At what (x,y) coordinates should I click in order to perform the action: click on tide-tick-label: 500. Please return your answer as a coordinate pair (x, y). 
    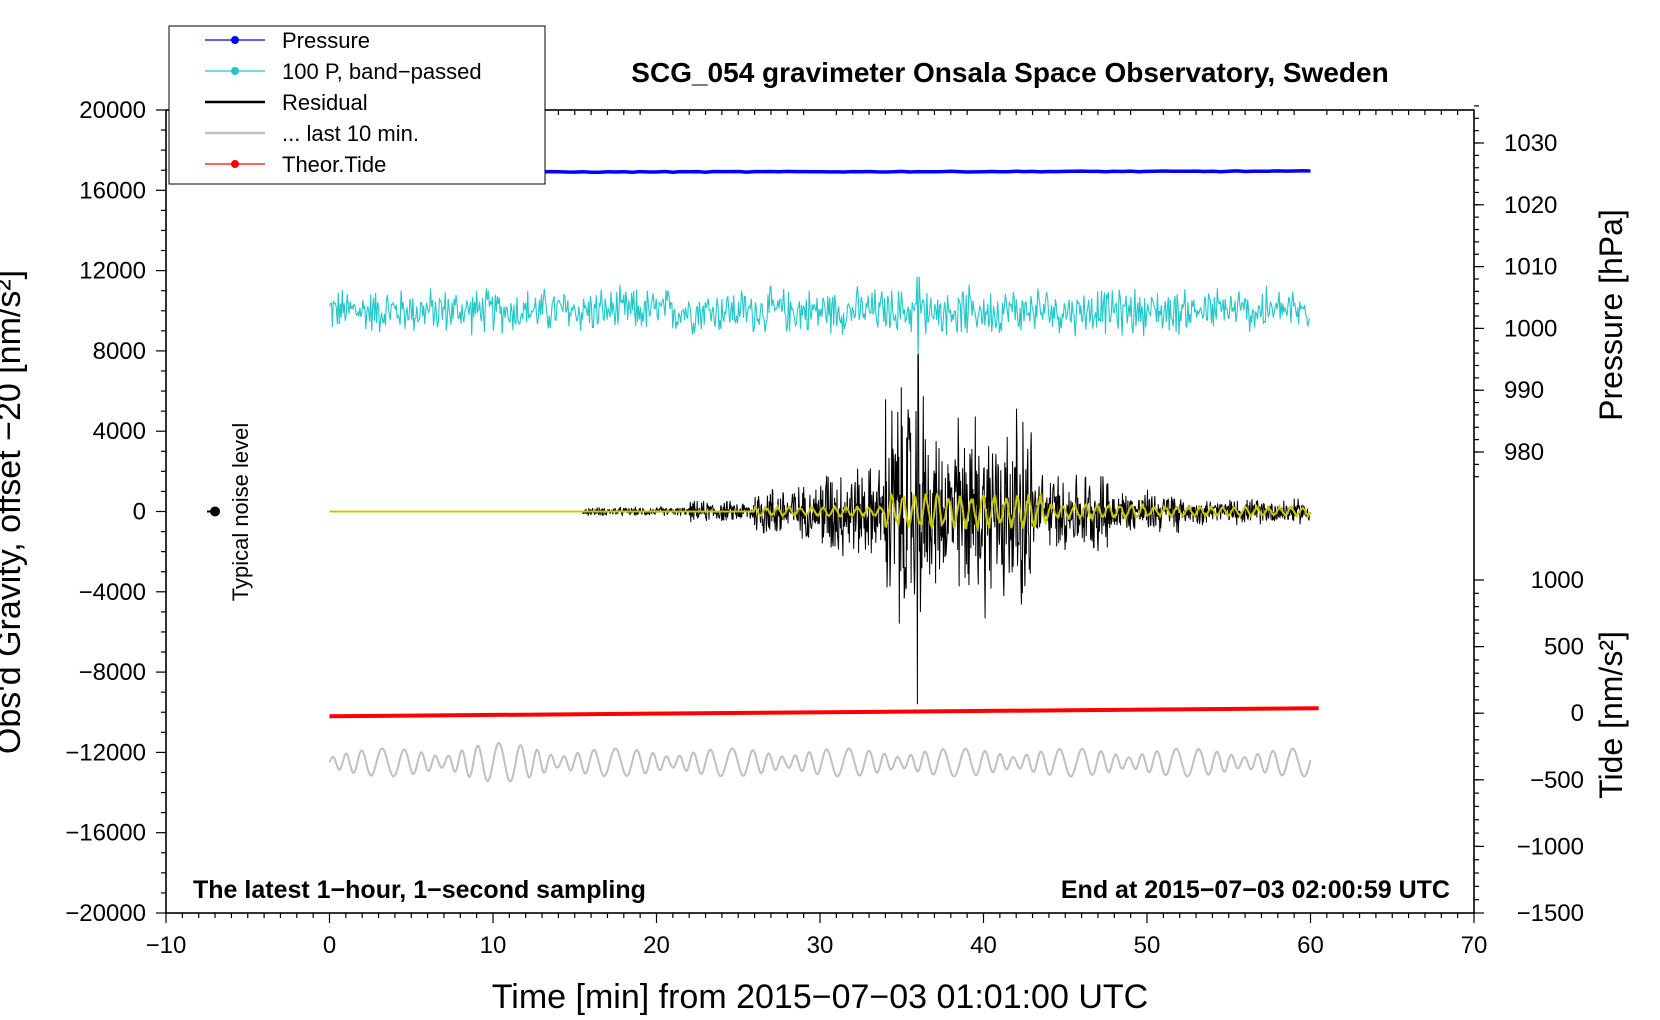
    Looking at the image, I should click on (1564, 647).